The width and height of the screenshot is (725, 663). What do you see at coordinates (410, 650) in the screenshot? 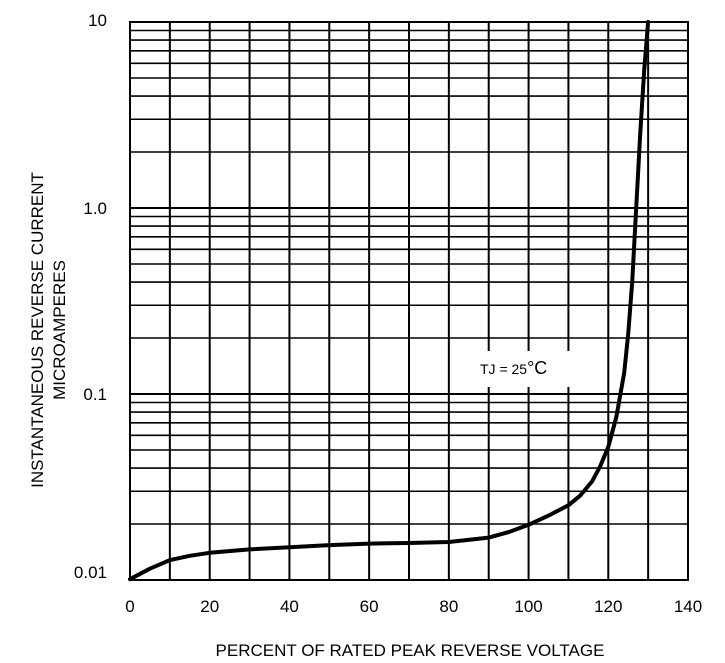
I see `x-axis-title: PERCENT OF RATED PEAK REVERSE VOLTAGE` at bounding box center [410, 650].